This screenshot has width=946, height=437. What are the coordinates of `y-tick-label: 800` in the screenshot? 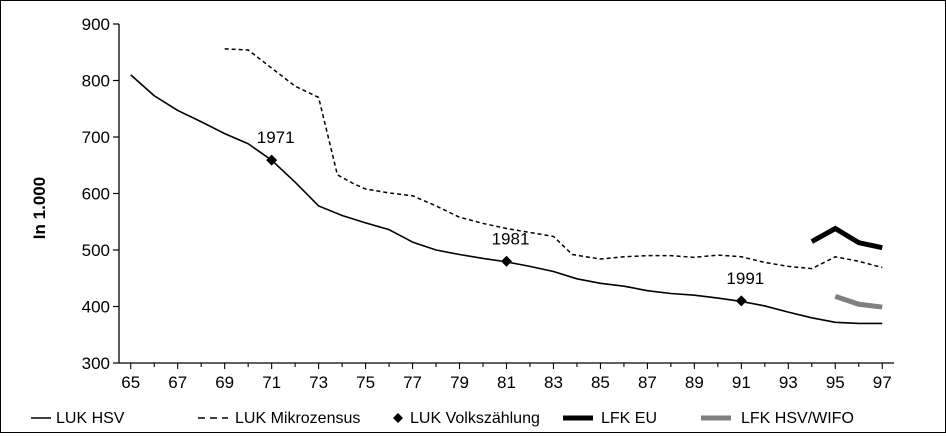 It's located at (96, 81).